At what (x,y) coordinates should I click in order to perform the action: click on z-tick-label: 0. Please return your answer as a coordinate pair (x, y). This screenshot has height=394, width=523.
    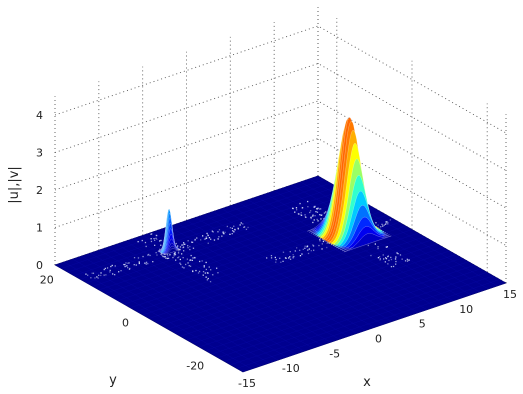
    Looking at the image, I should click on (39, 265).